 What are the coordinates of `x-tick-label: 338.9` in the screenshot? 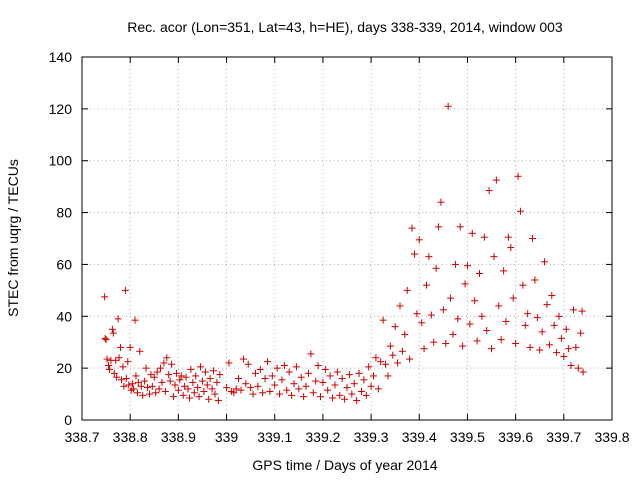 It's located at (178, 437).